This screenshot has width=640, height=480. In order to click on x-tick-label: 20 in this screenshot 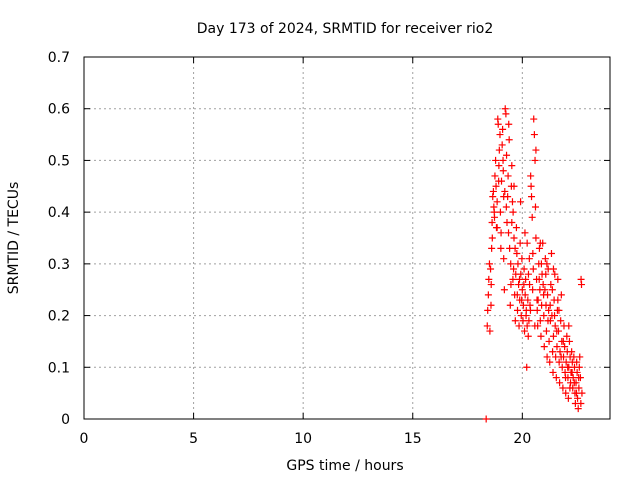, I will do `click(522, 439)`.